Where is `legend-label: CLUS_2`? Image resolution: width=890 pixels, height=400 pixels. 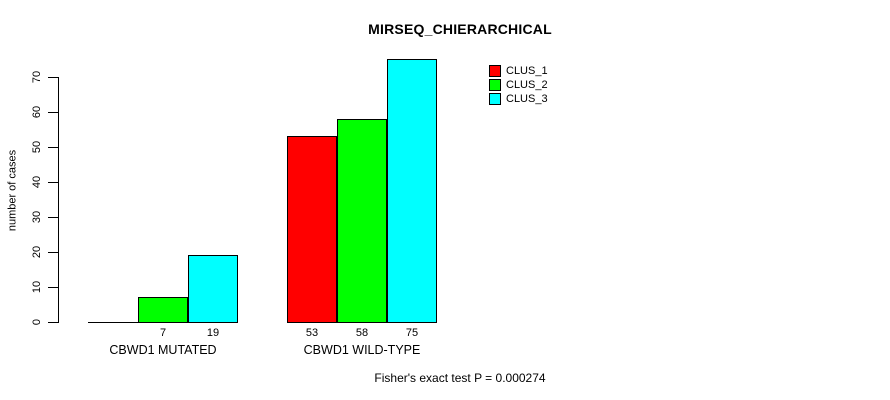 legend-label: CLUS_2 is located at coordinates (527, 85).